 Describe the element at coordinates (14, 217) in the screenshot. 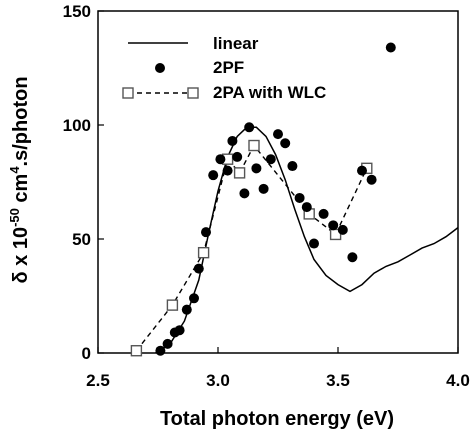

I see `y-axis-title-exp1: -50` at that location.